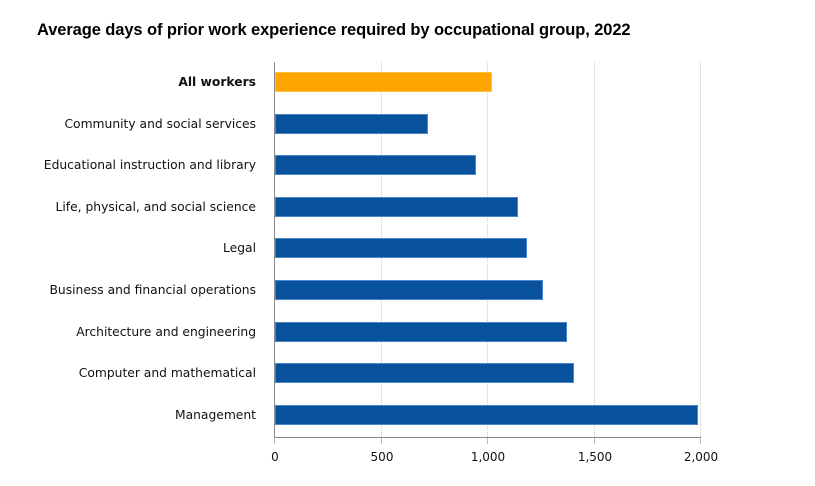  Describe the element at coordinates (382, 457) in the screenshot. I see `x-tick-label: 500` at that location.